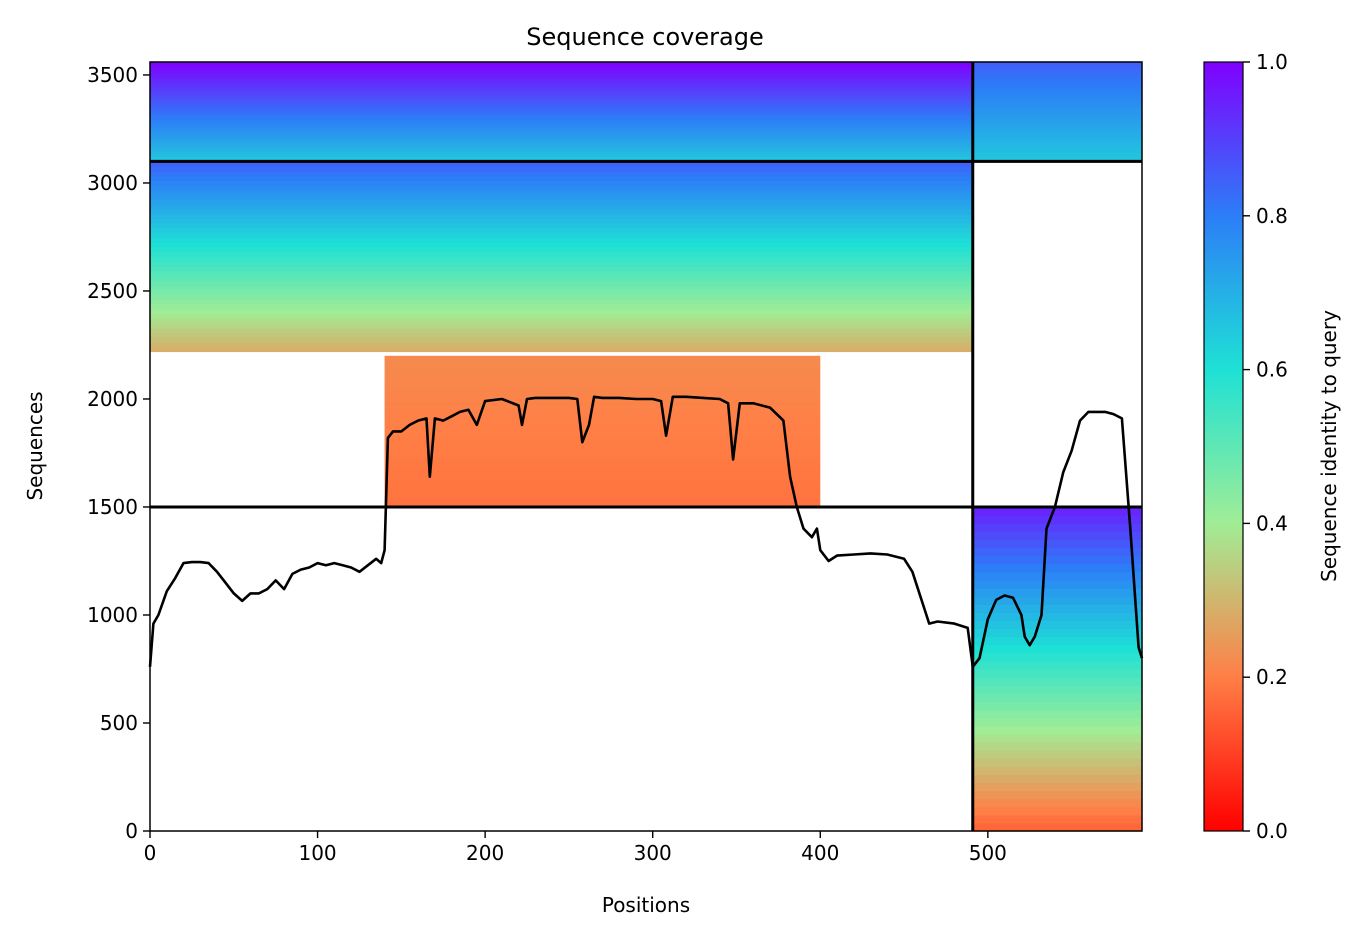 The height and width of the screenshot is (944, 1364). What do you see at coordinates (131, 831) in the screenshot?
I see `y-tick-label: 0` at bounding box center [131, 831].